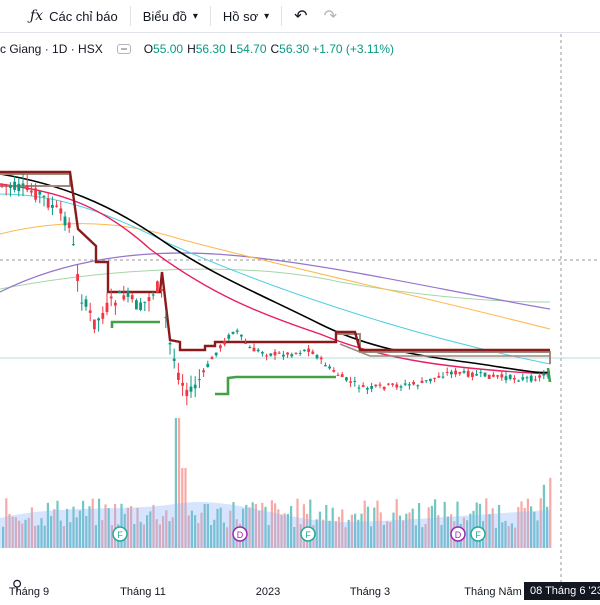 Image resolution: width=600 pixels, height=605 pixels. What do you see at coordinates (267, 16) in the screenshot?
I see `chevron-down-icon: ▾` at bounding box center [267, 16].